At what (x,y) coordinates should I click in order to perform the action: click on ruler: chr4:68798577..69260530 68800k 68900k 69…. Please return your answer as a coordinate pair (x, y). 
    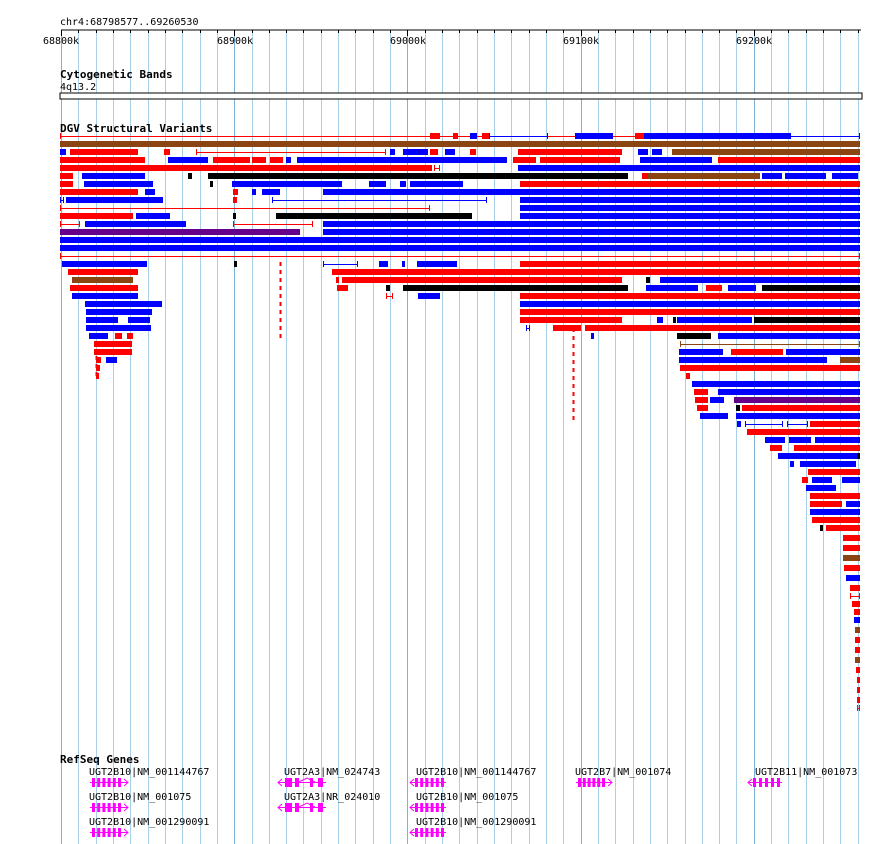
    Looking at the image, I should click on (452, 32).